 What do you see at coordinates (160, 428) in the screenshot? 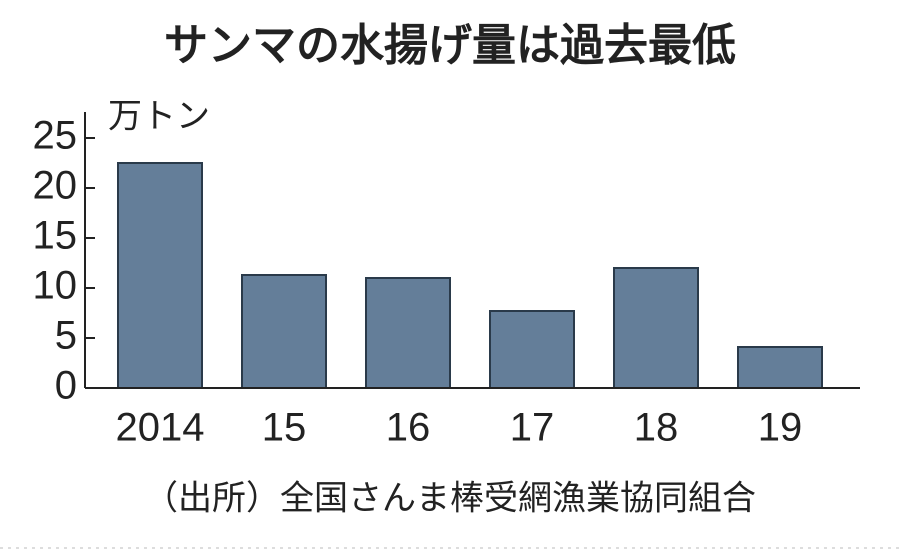
I see `x-tick-label: 2014` at bounding box center [160, 428].